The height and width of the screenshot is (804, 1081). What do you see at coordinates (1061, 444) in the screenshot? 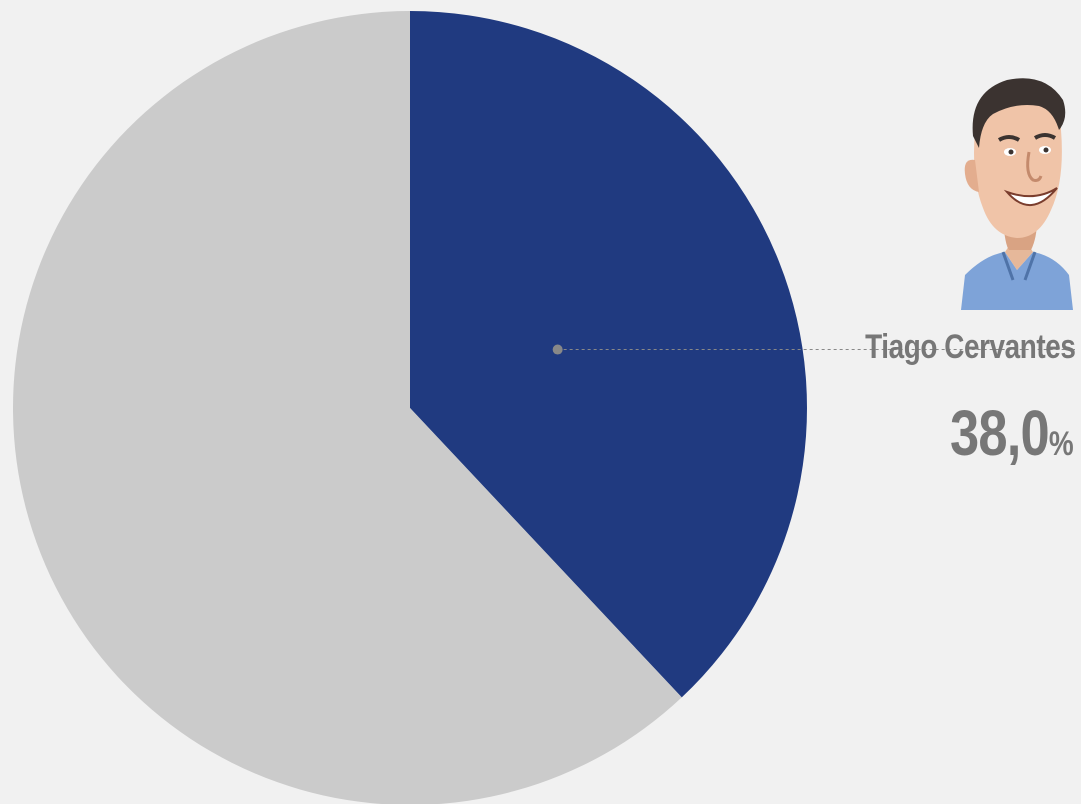
I see `candidate-value-unit: %` at bounding box center [1061, 444].